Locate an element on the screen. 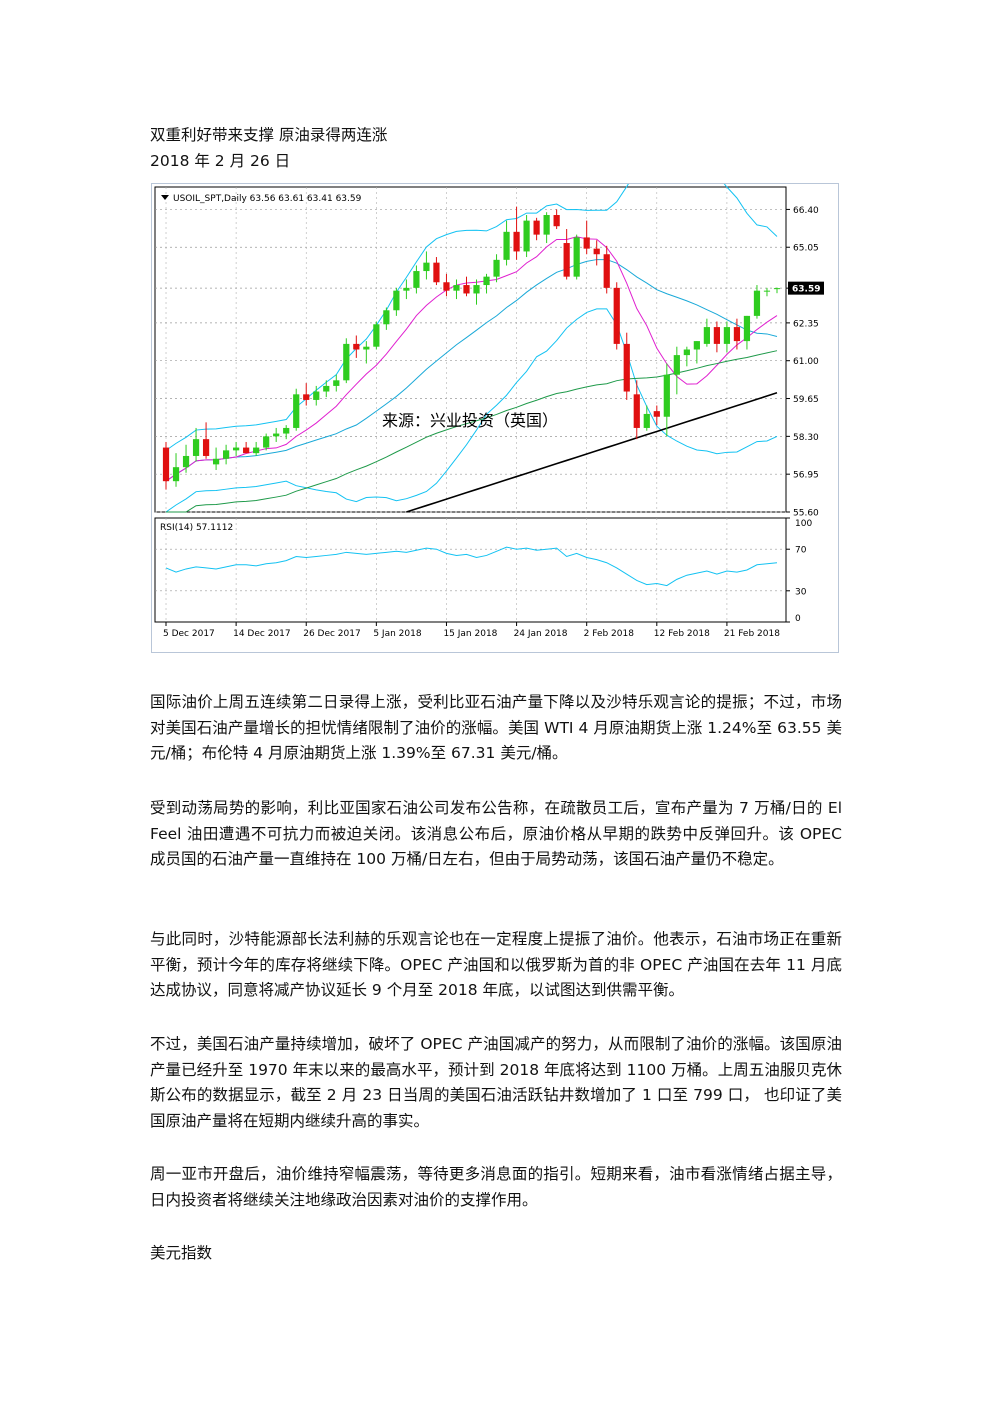 The width and height of the screenshot is (992, 1403). price-tick-label: 66.40 is located at coordinates (806, 211).